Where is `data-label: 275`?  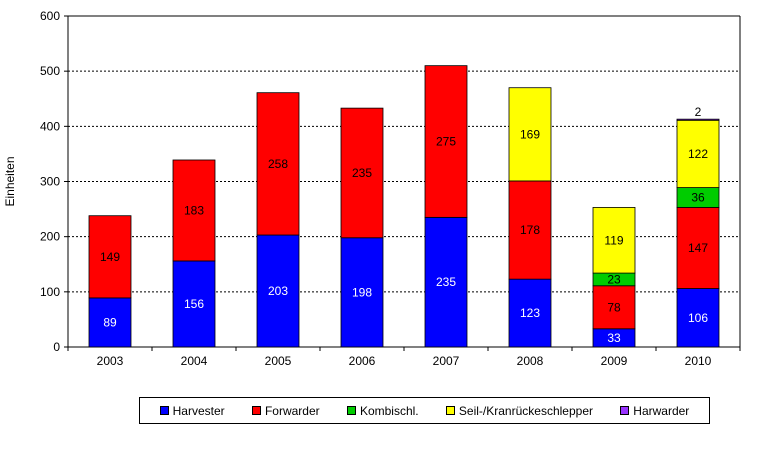
data-label: 275 is located at coordinates (446, 142).